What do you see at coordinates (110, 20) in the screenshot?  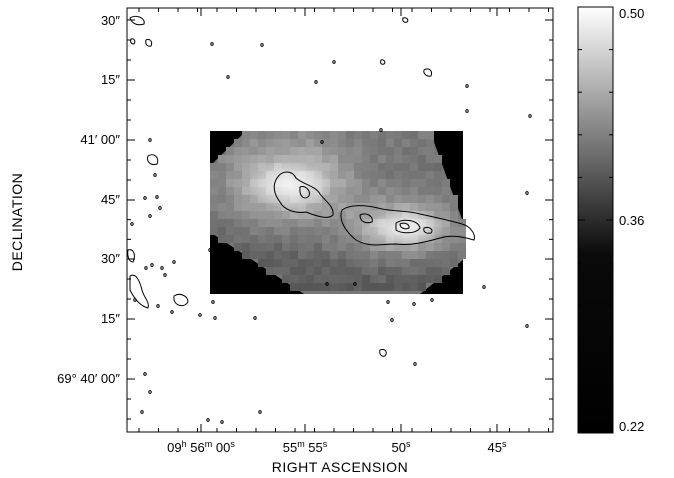 I see `y-tick-label: 30″` at bounding box center [110, 20].